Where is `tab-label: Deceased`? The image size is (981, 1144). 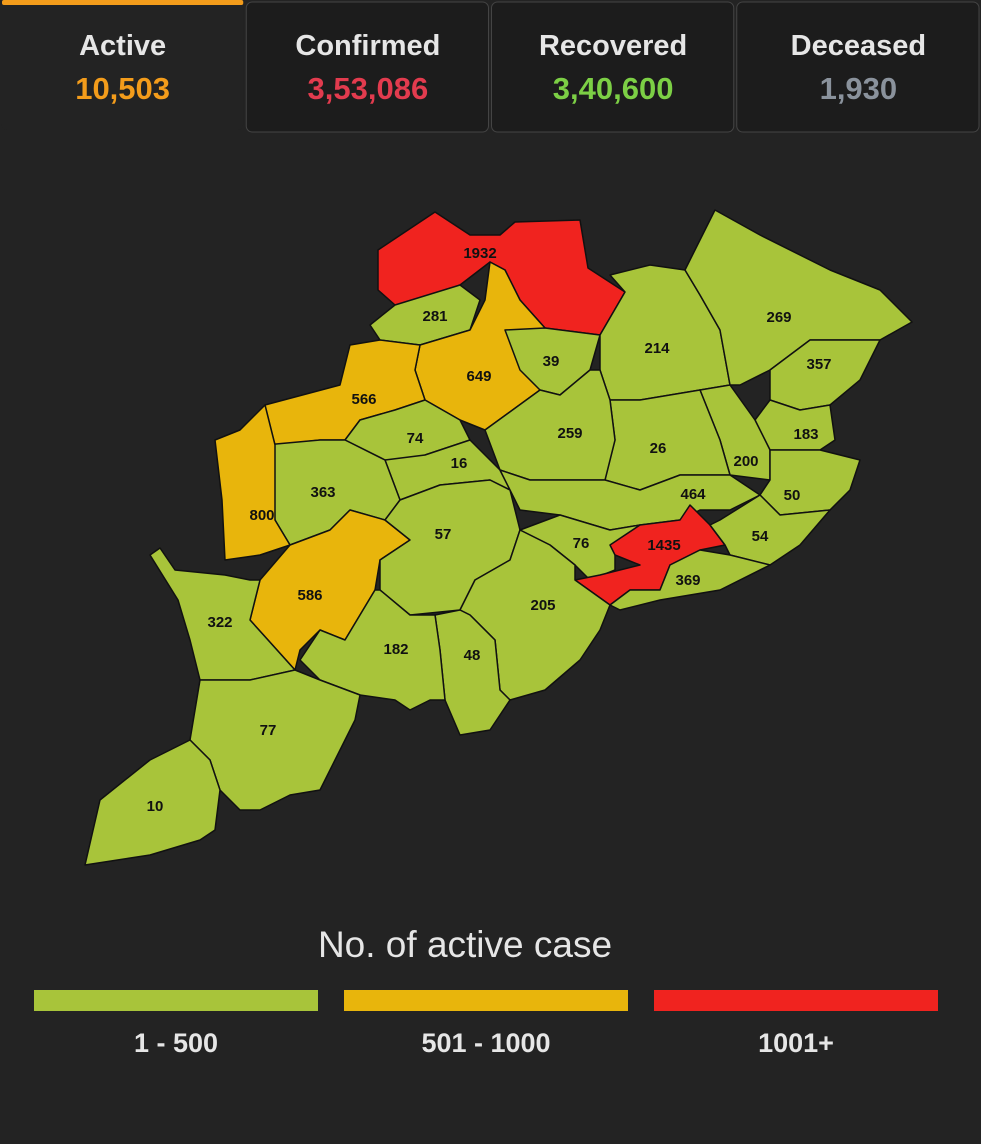
tab-label: Deceased is located at coordinates (858, 46).